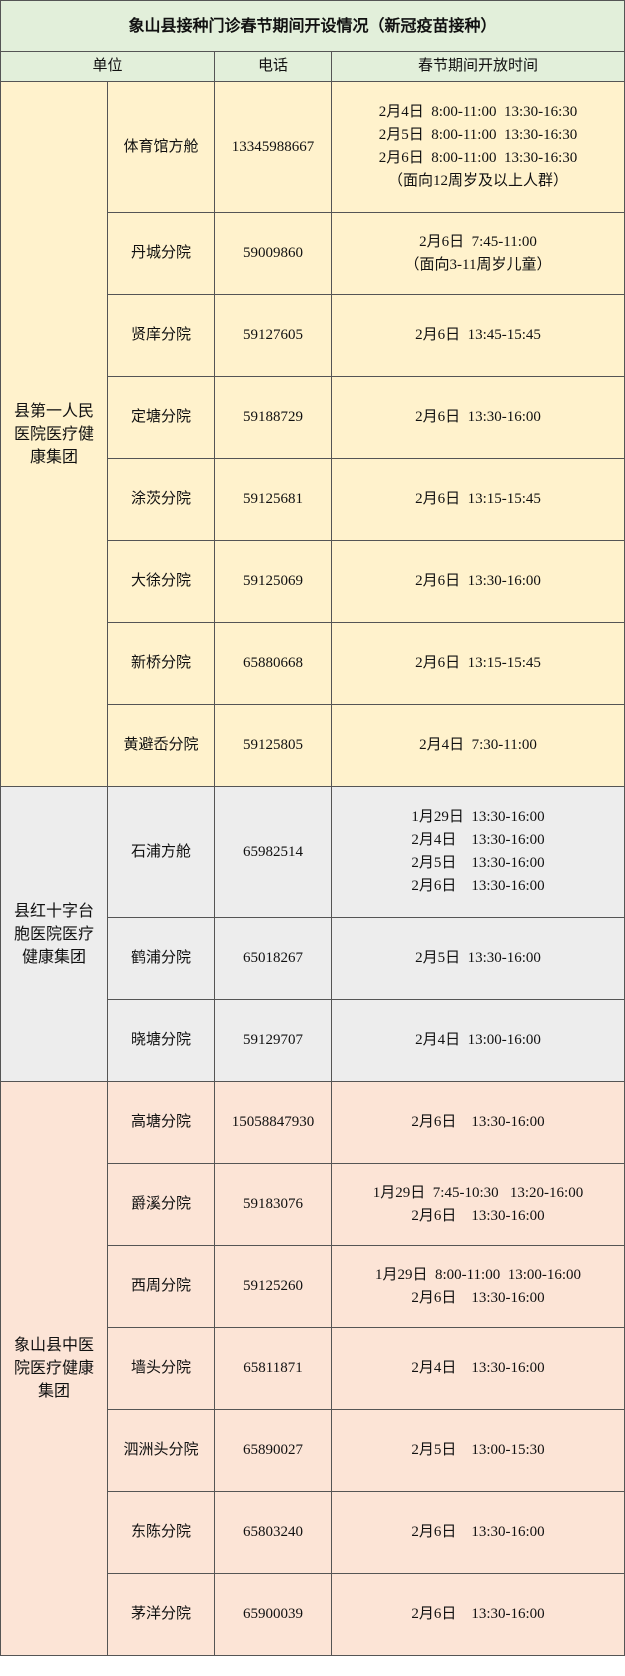  Describe the element at coordinates (161, 852) in the screenshot. I see `unit: 石浦方舱` at that location.